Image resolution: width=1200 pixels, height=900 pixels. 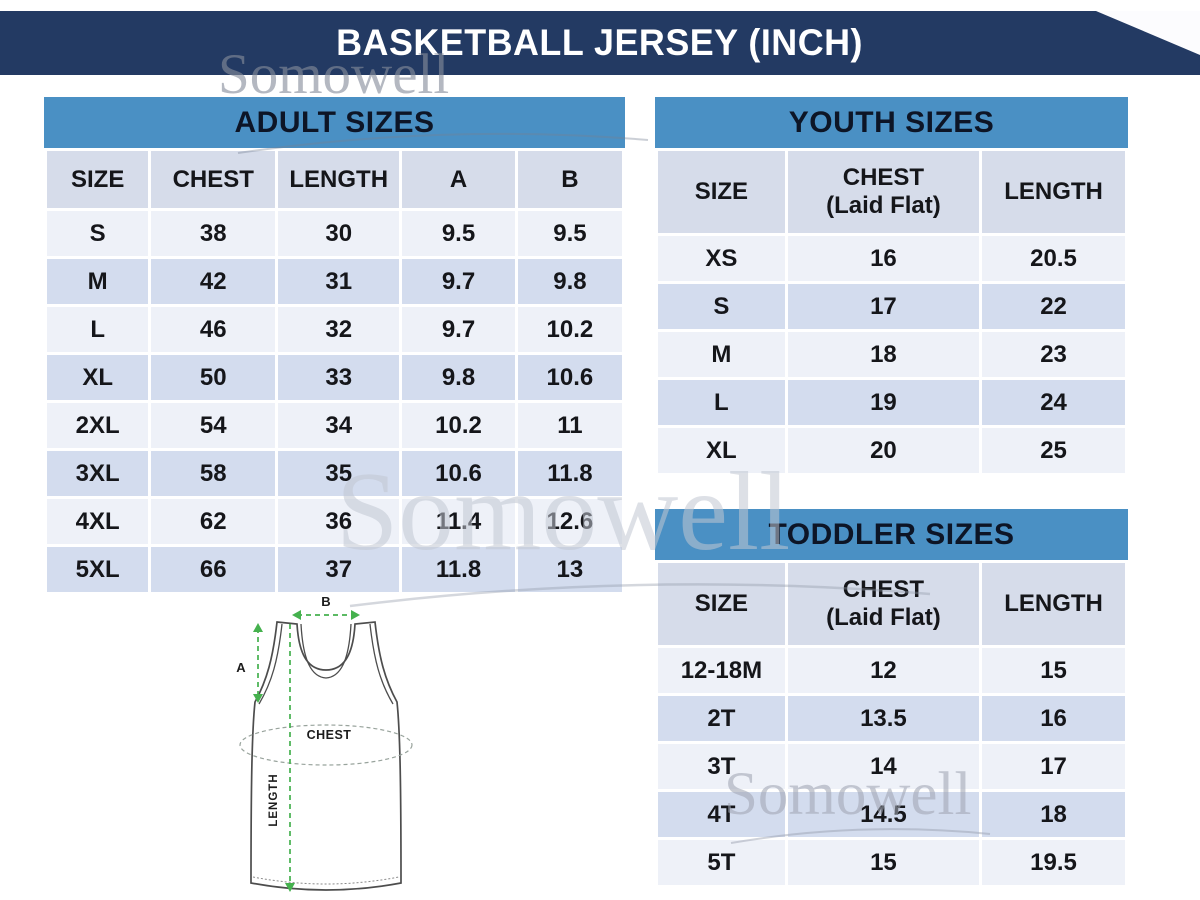 What do you see at coordinates (296, 615) in the screenshot?
I see `b-arrowhead-left` at bounding box center [296, 615].